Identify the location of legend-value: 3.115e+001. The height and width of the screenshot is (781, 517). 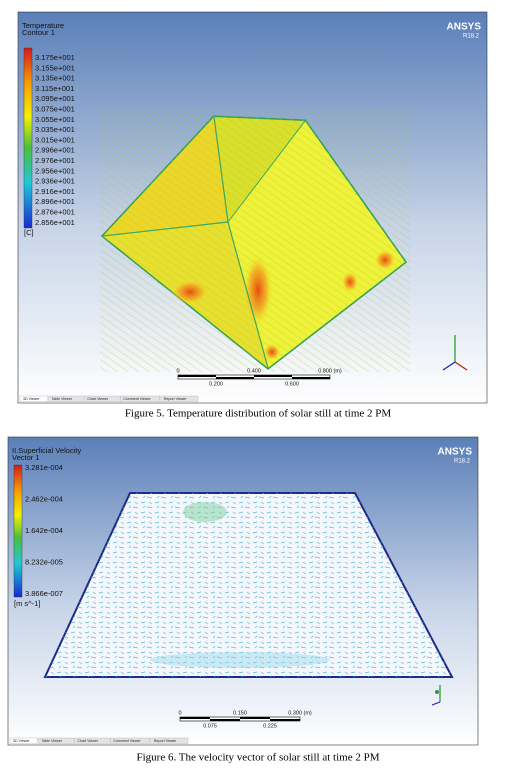
(54, 88).